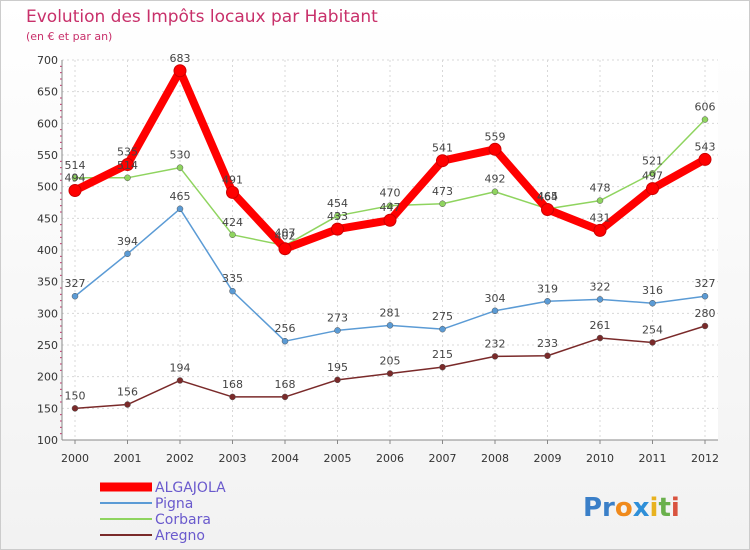  Describe the element at coordinates (127, 152) in the screenshot. I see `data-label-algajola: 535` at that location.